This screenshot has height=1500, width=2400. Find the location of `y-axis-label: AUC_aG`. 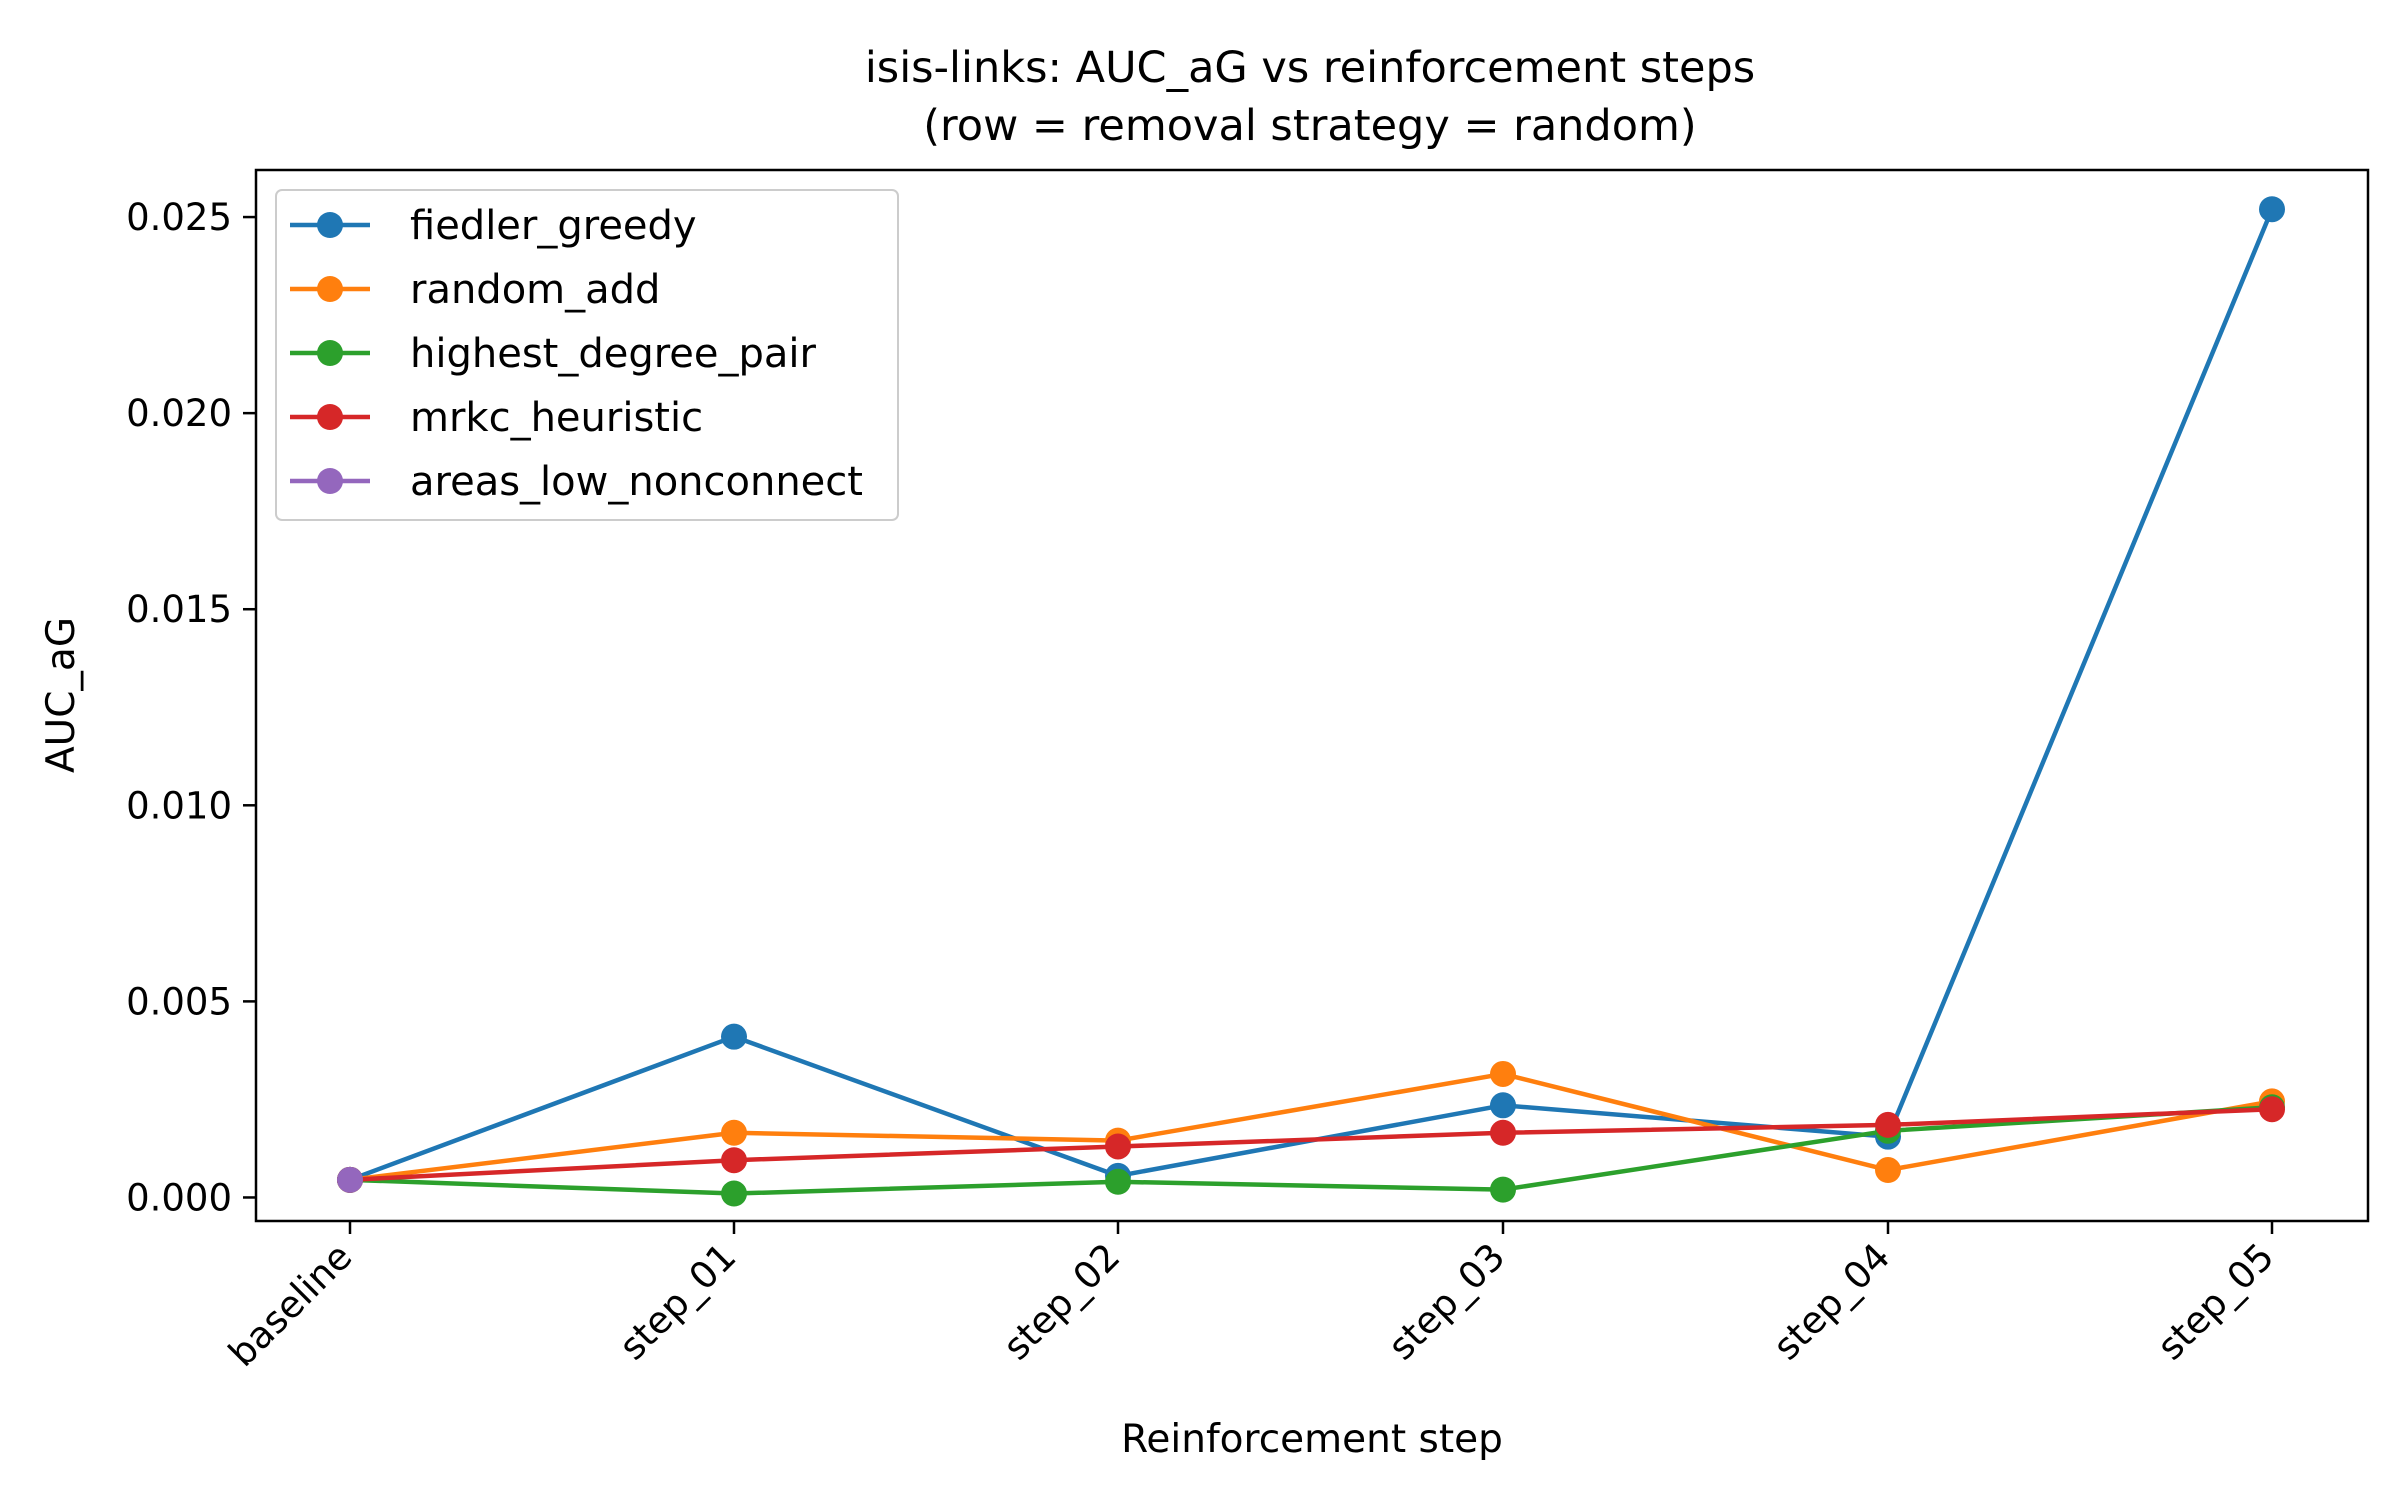

y-axis-label: AUC_aG is located at coordinates (61, 695).